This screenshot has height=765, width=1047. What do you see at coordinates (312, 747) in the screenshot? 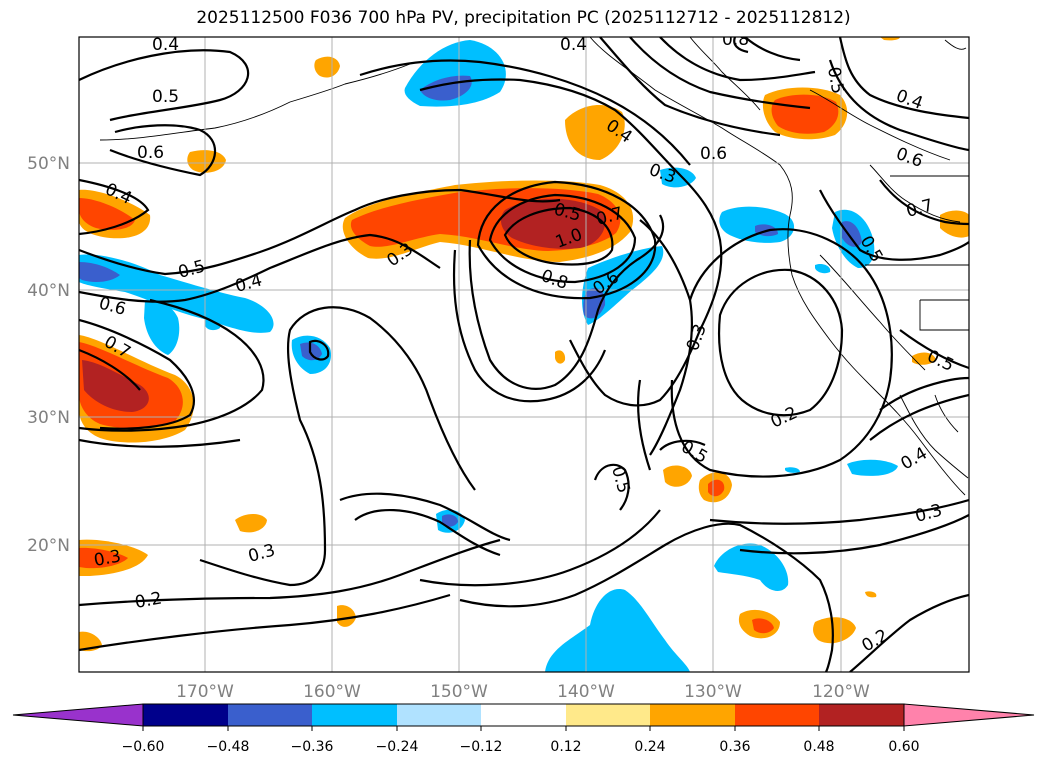
I see `colorbar-tick-label: −0.36` at bounding box center [312, 747].